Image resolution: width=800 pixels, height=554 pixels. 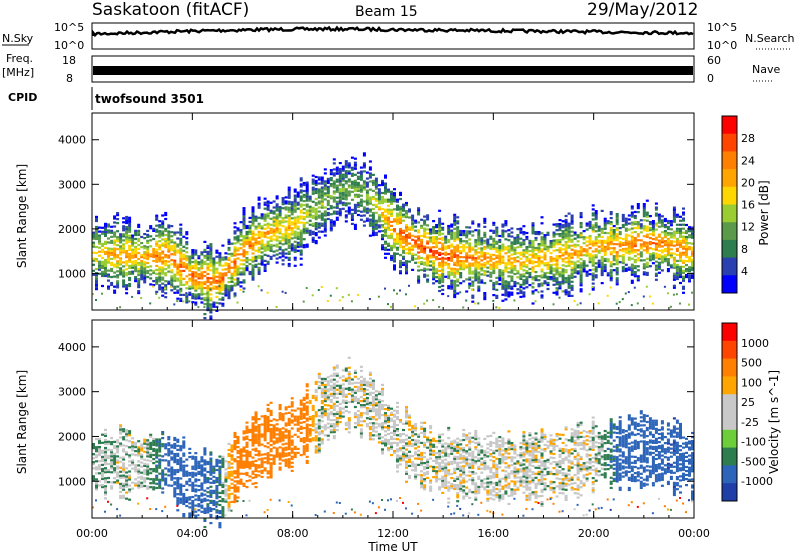 What do you see at coordinates (69, 27) in the screenshot?
I see `nsky-tick-top: 10^5` at bounding box center [69, 27].